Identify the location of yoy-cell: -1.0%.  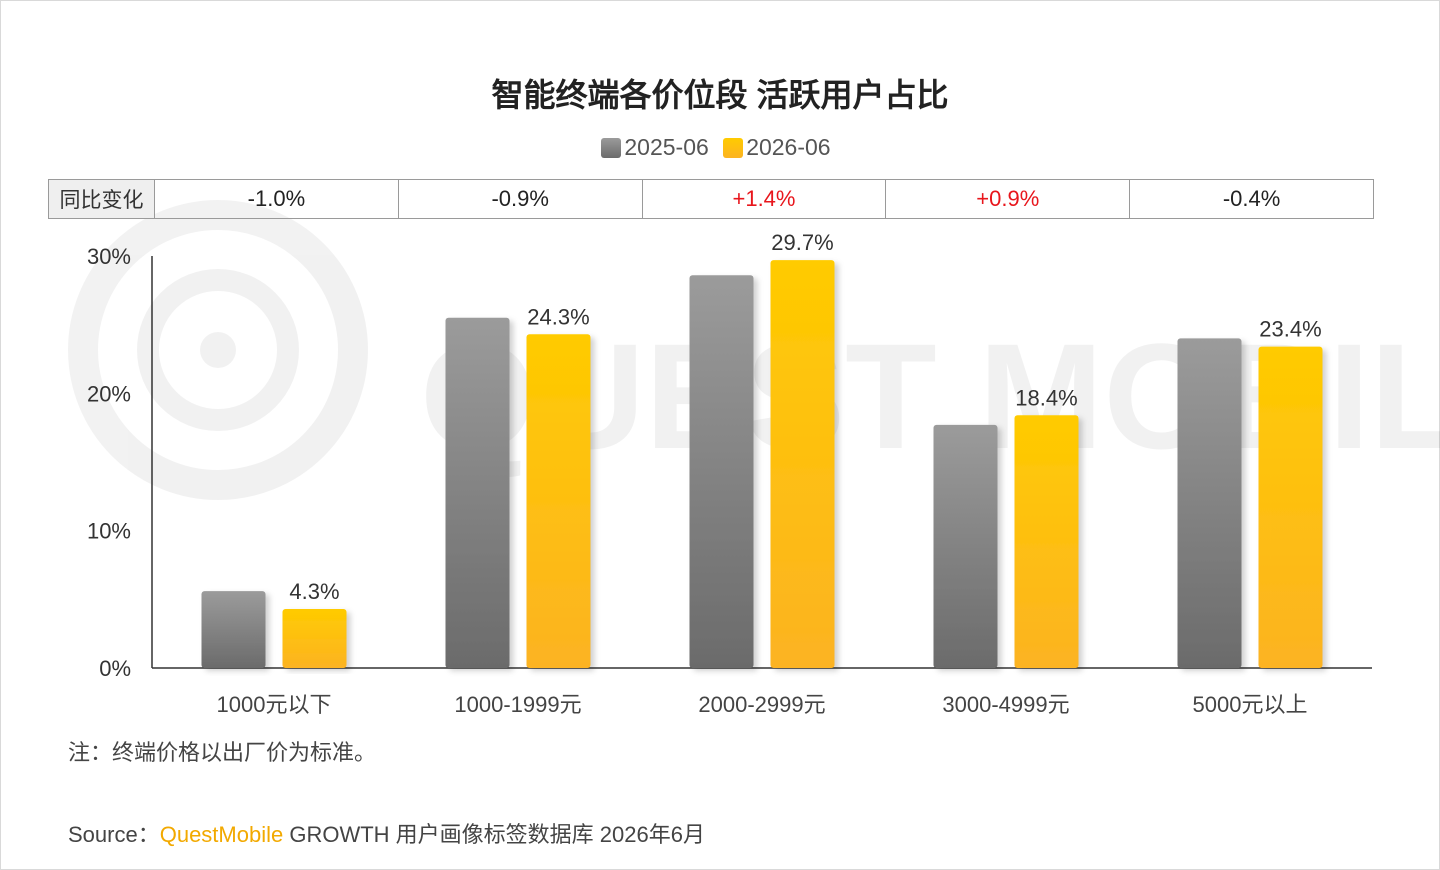
(276, 199).